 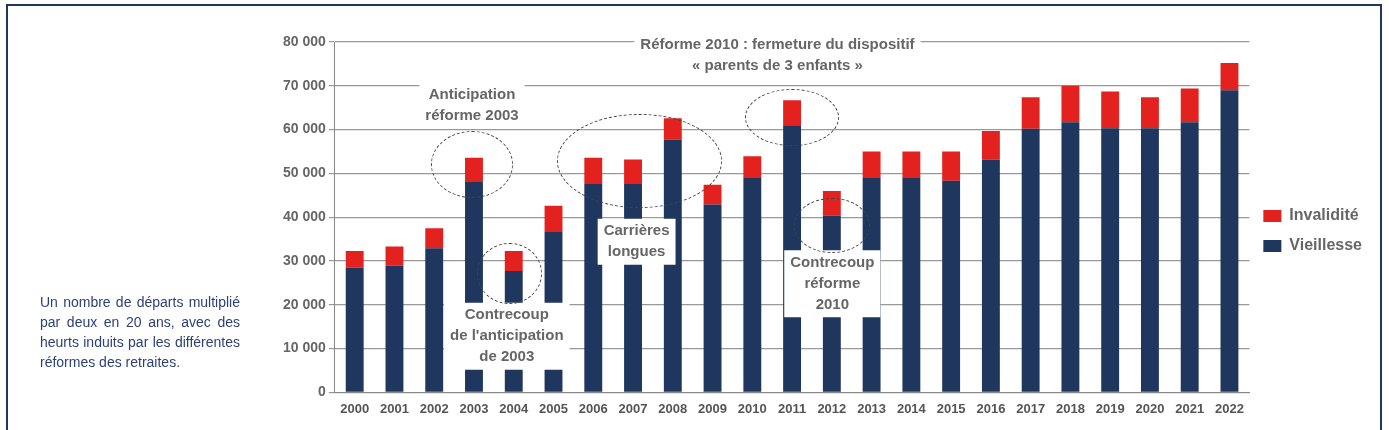 What do you see at coordinates (1229, 408) in the screenshot?
I see `x-tick-label: 2022` at bounding box center [1229, 408].